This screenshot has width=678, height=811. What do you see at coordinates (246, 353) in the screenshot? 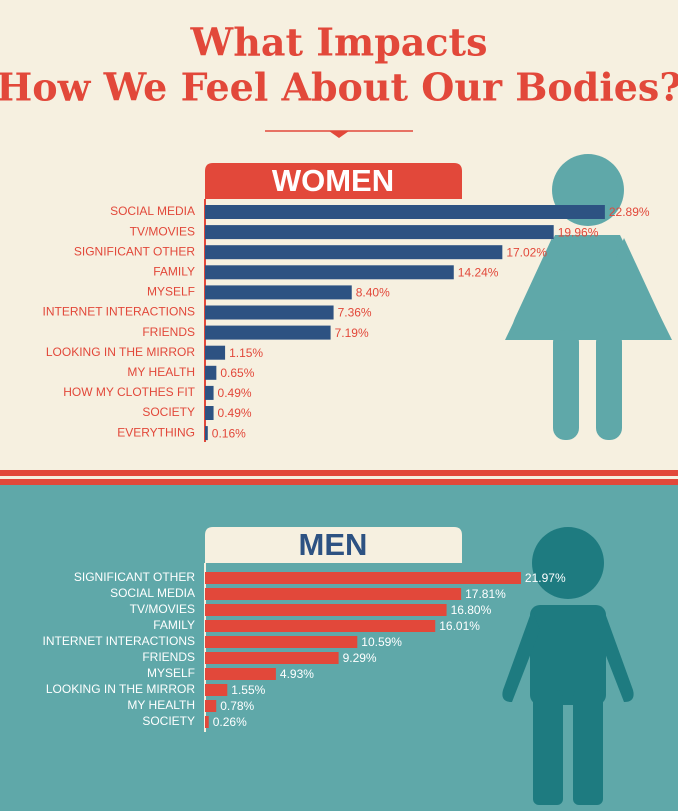
I see `value-label: 1.15%` at bounding box center [246, 353].